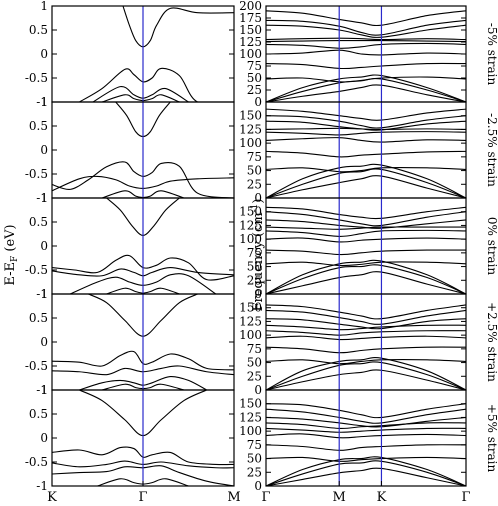 This screenshot has height=506, width=498. I want to click on strain-label: +2.5% strain, so click(491, 342).